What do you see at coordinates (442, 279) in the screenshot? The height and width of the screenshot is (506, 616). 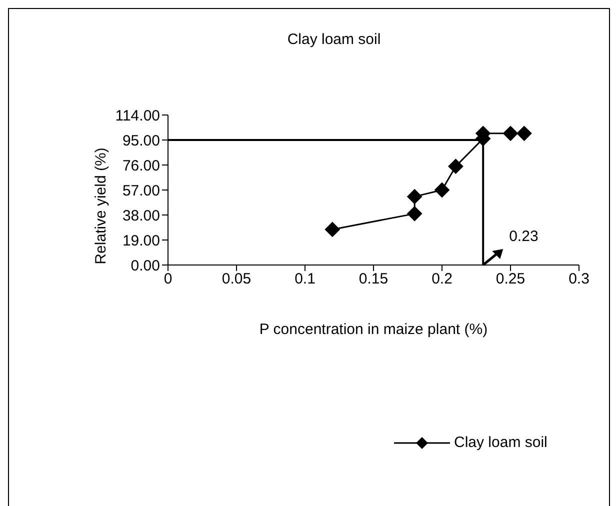 I see `x-tick-label: 0.2` at bounding box center [442, 279].